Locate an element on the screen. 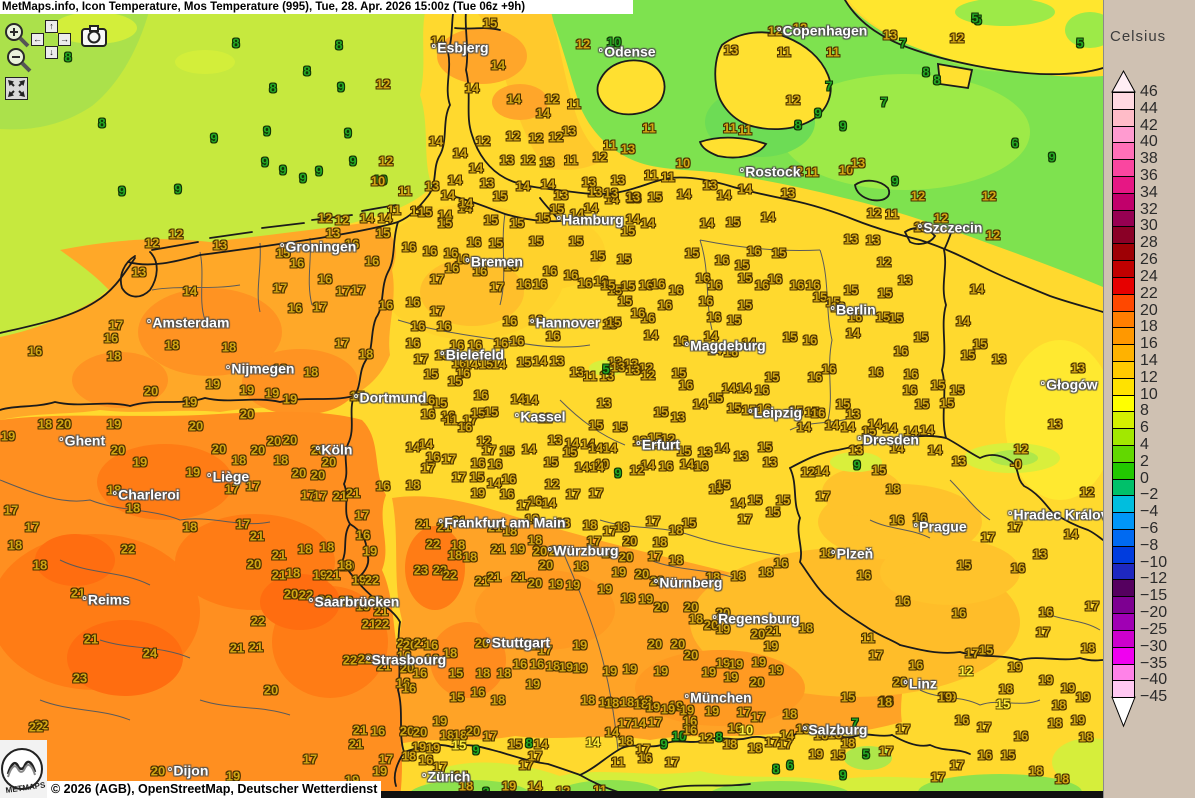 The image size is (1195, 798). scale-label: 26 is located at coordinates (1149, 260).